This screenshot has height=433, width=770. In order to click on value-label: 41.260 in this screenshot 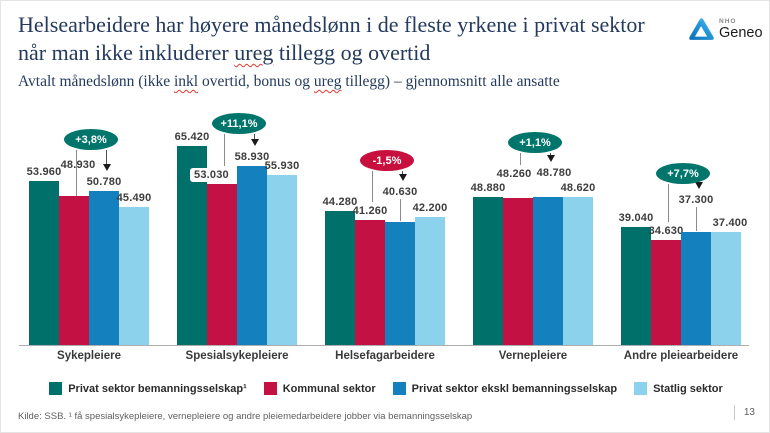, I will do `click(370, 211)`.